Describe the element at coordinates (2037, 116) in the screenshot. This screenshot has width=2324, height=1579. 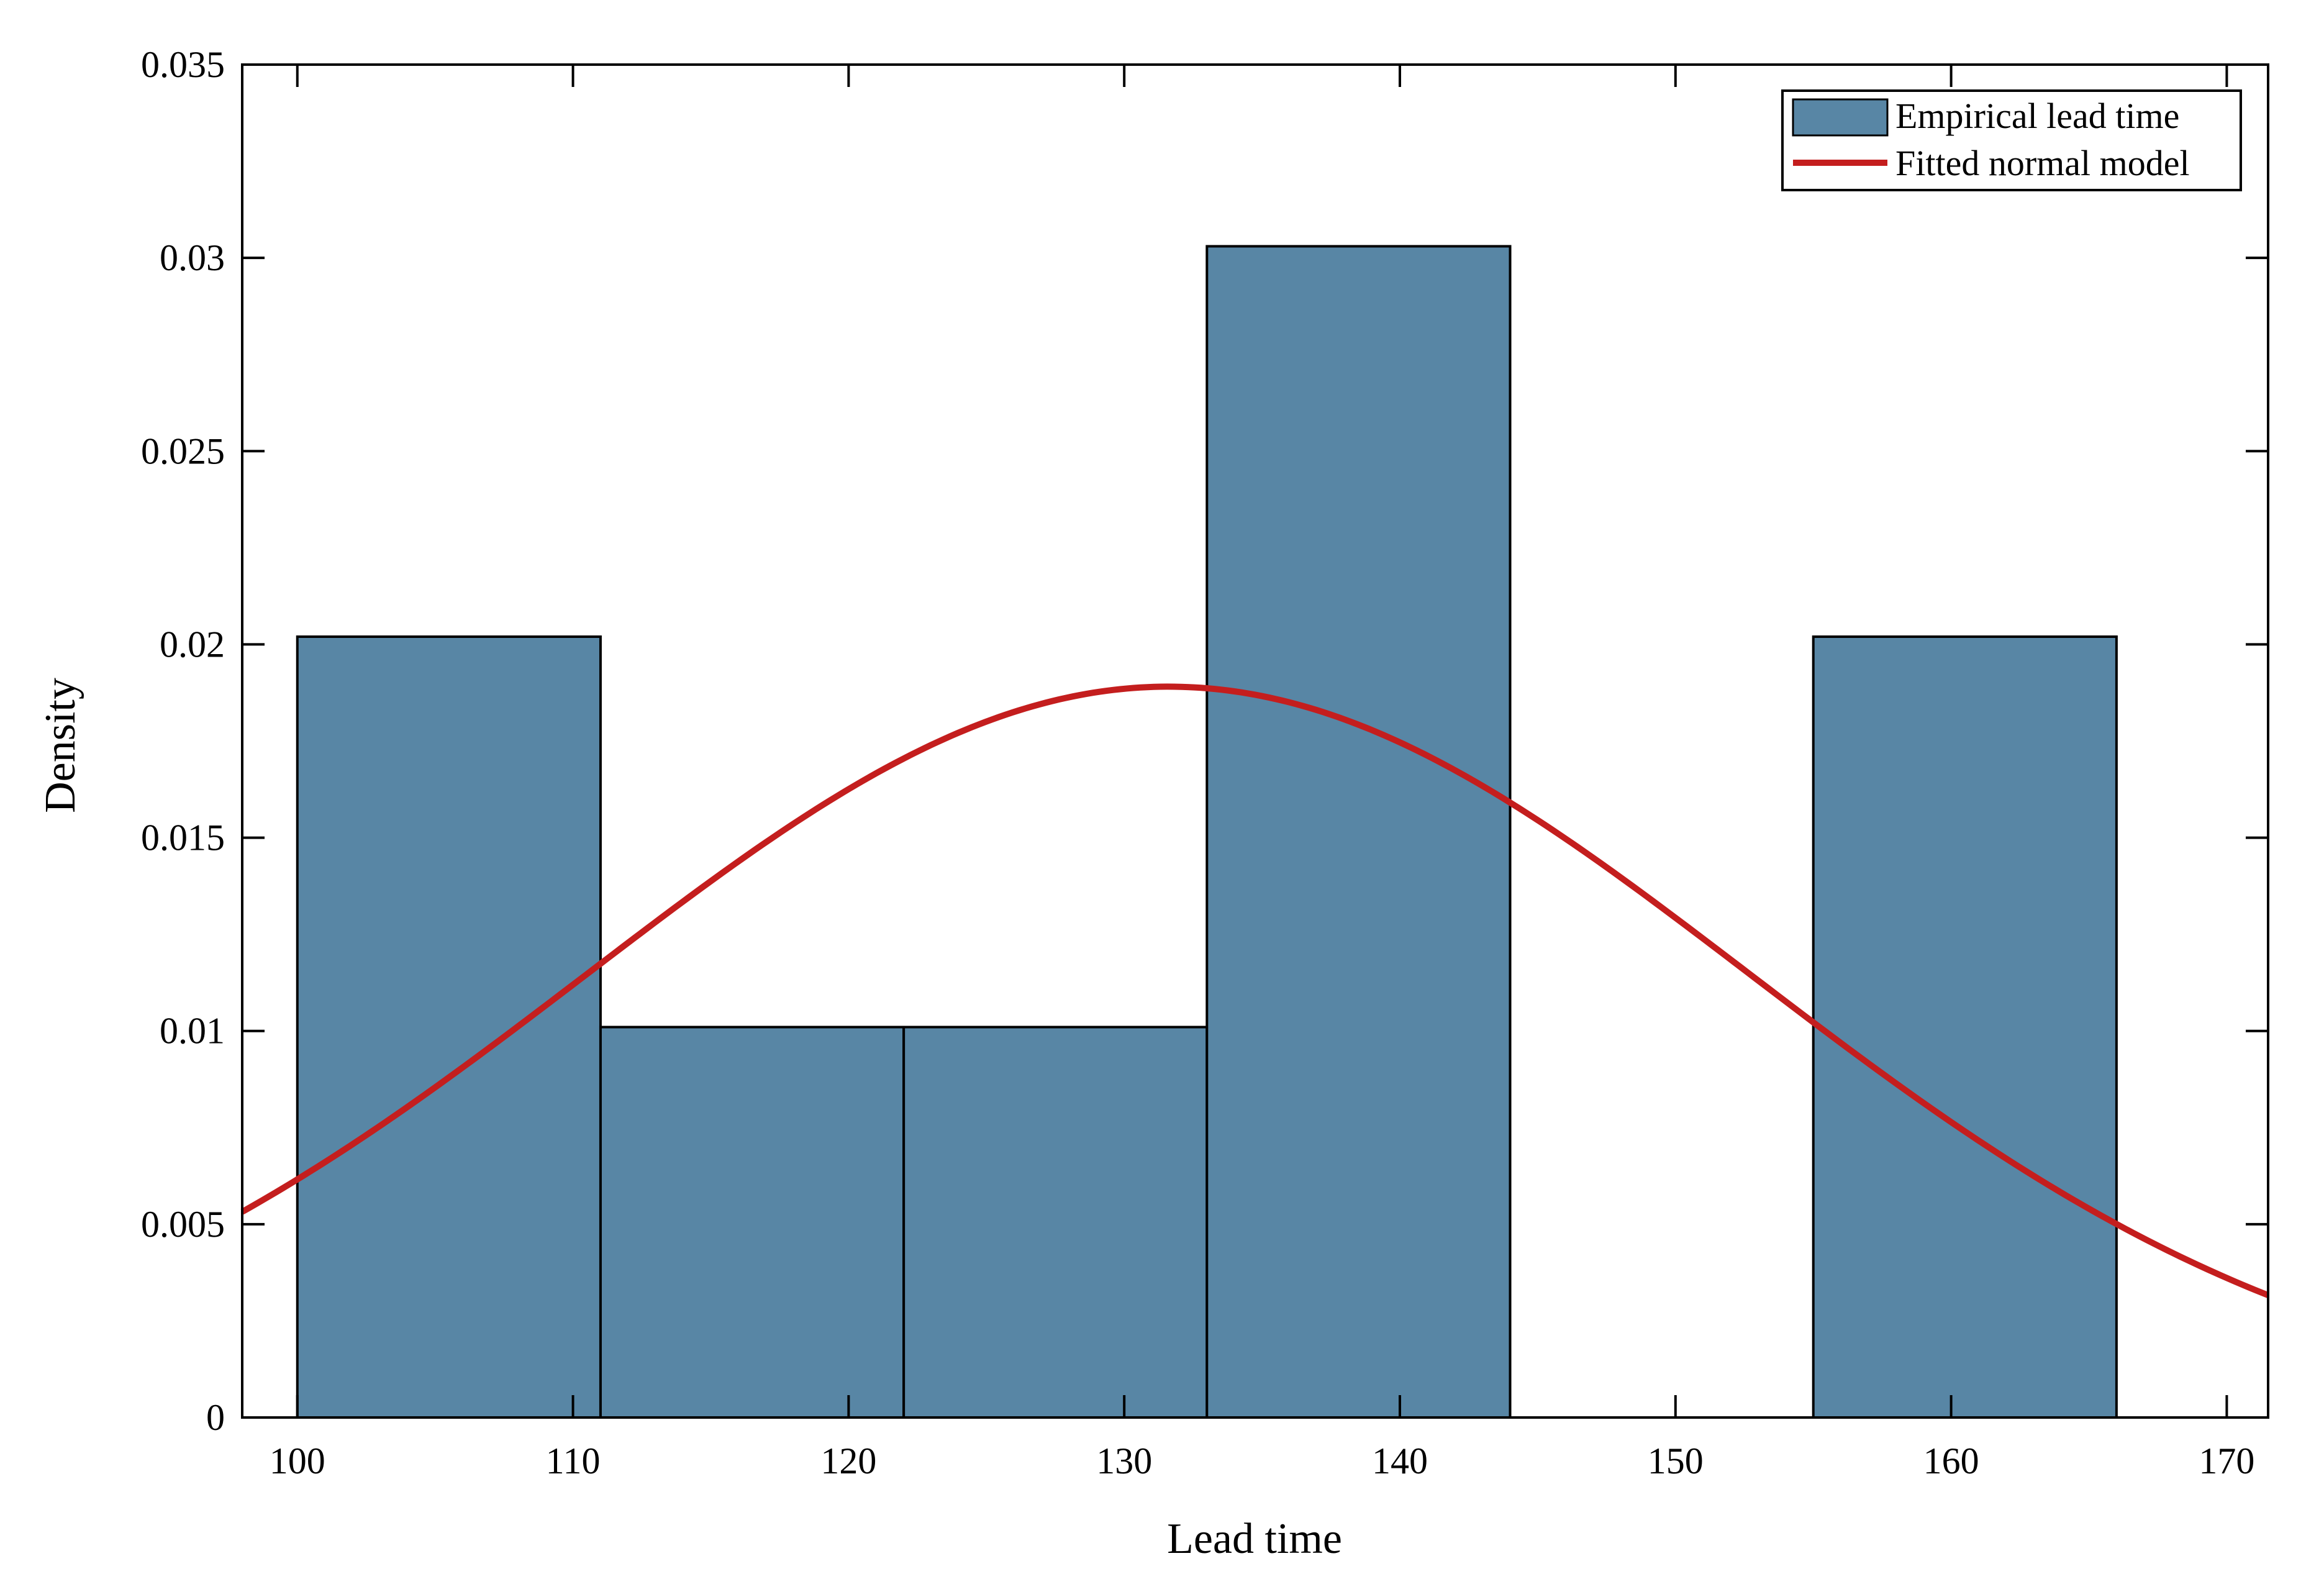
I see `legend-label-histogram: Empirical lead time` at that location.